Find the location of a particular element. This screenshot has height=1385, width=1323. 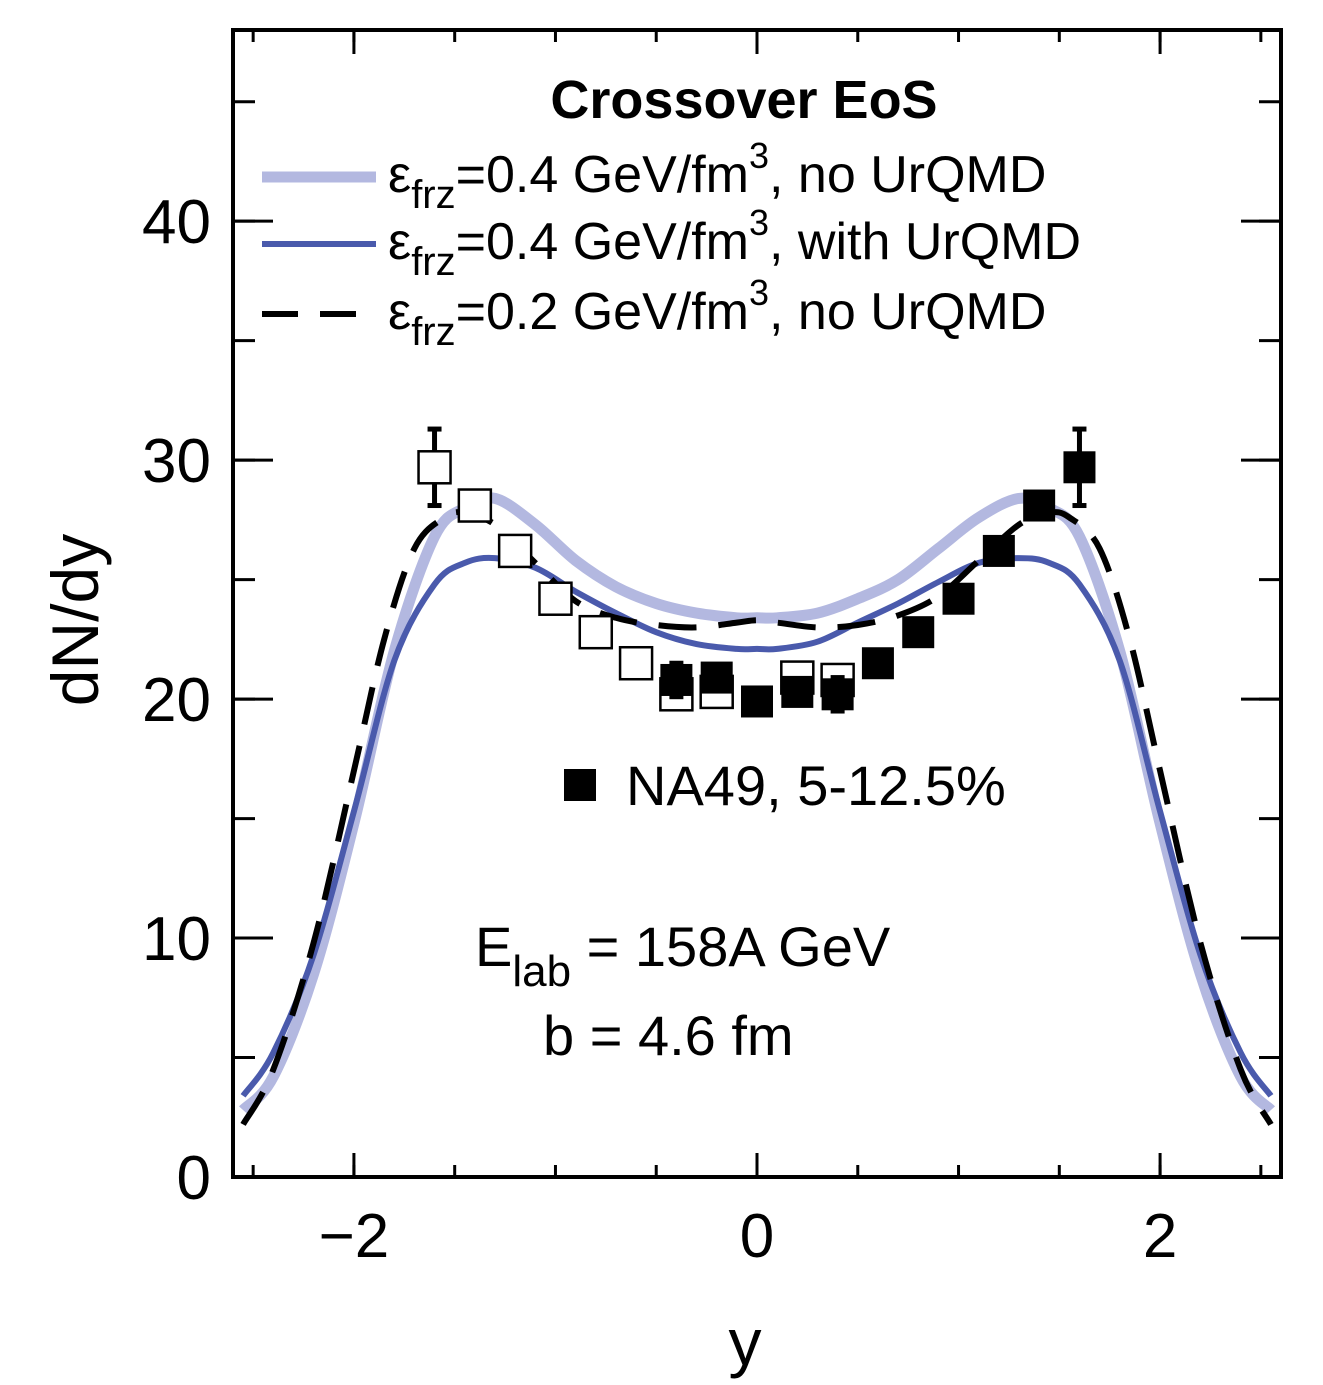

legend-label-0: εfrz=0.4 GeV/fm3, no UrQMD is located at coordinates (717, 176).